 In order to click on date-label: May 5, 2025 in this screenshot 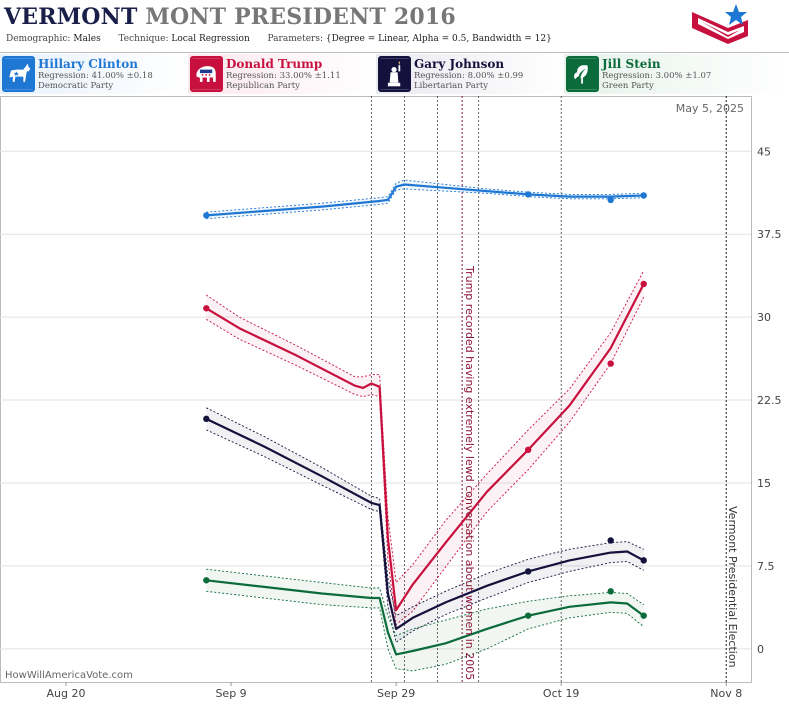, I will do `click(710, 108)`.